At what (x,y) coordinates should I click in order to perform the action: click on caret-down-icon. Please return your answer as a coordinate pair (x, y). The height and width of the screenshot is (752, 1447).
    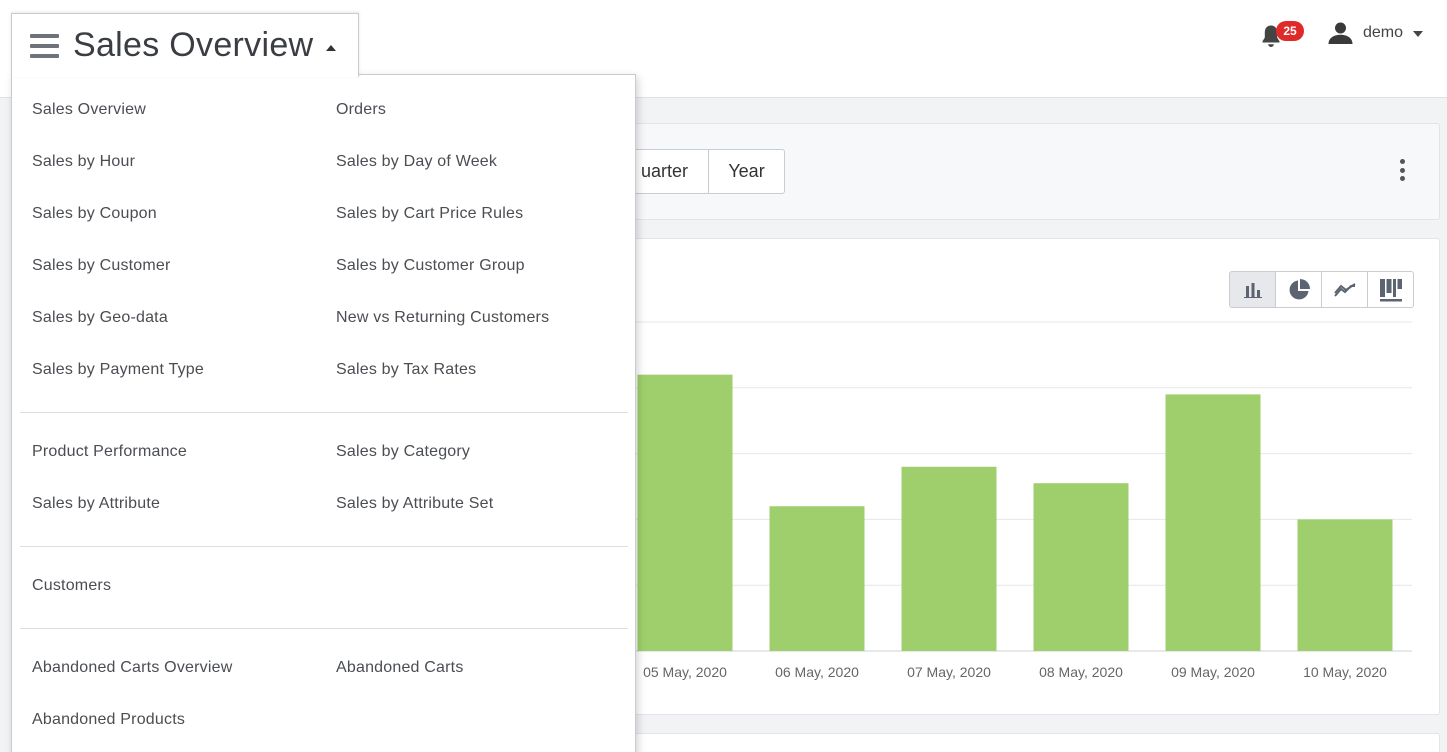
    Looking at the image, I should click on (1418, 34).